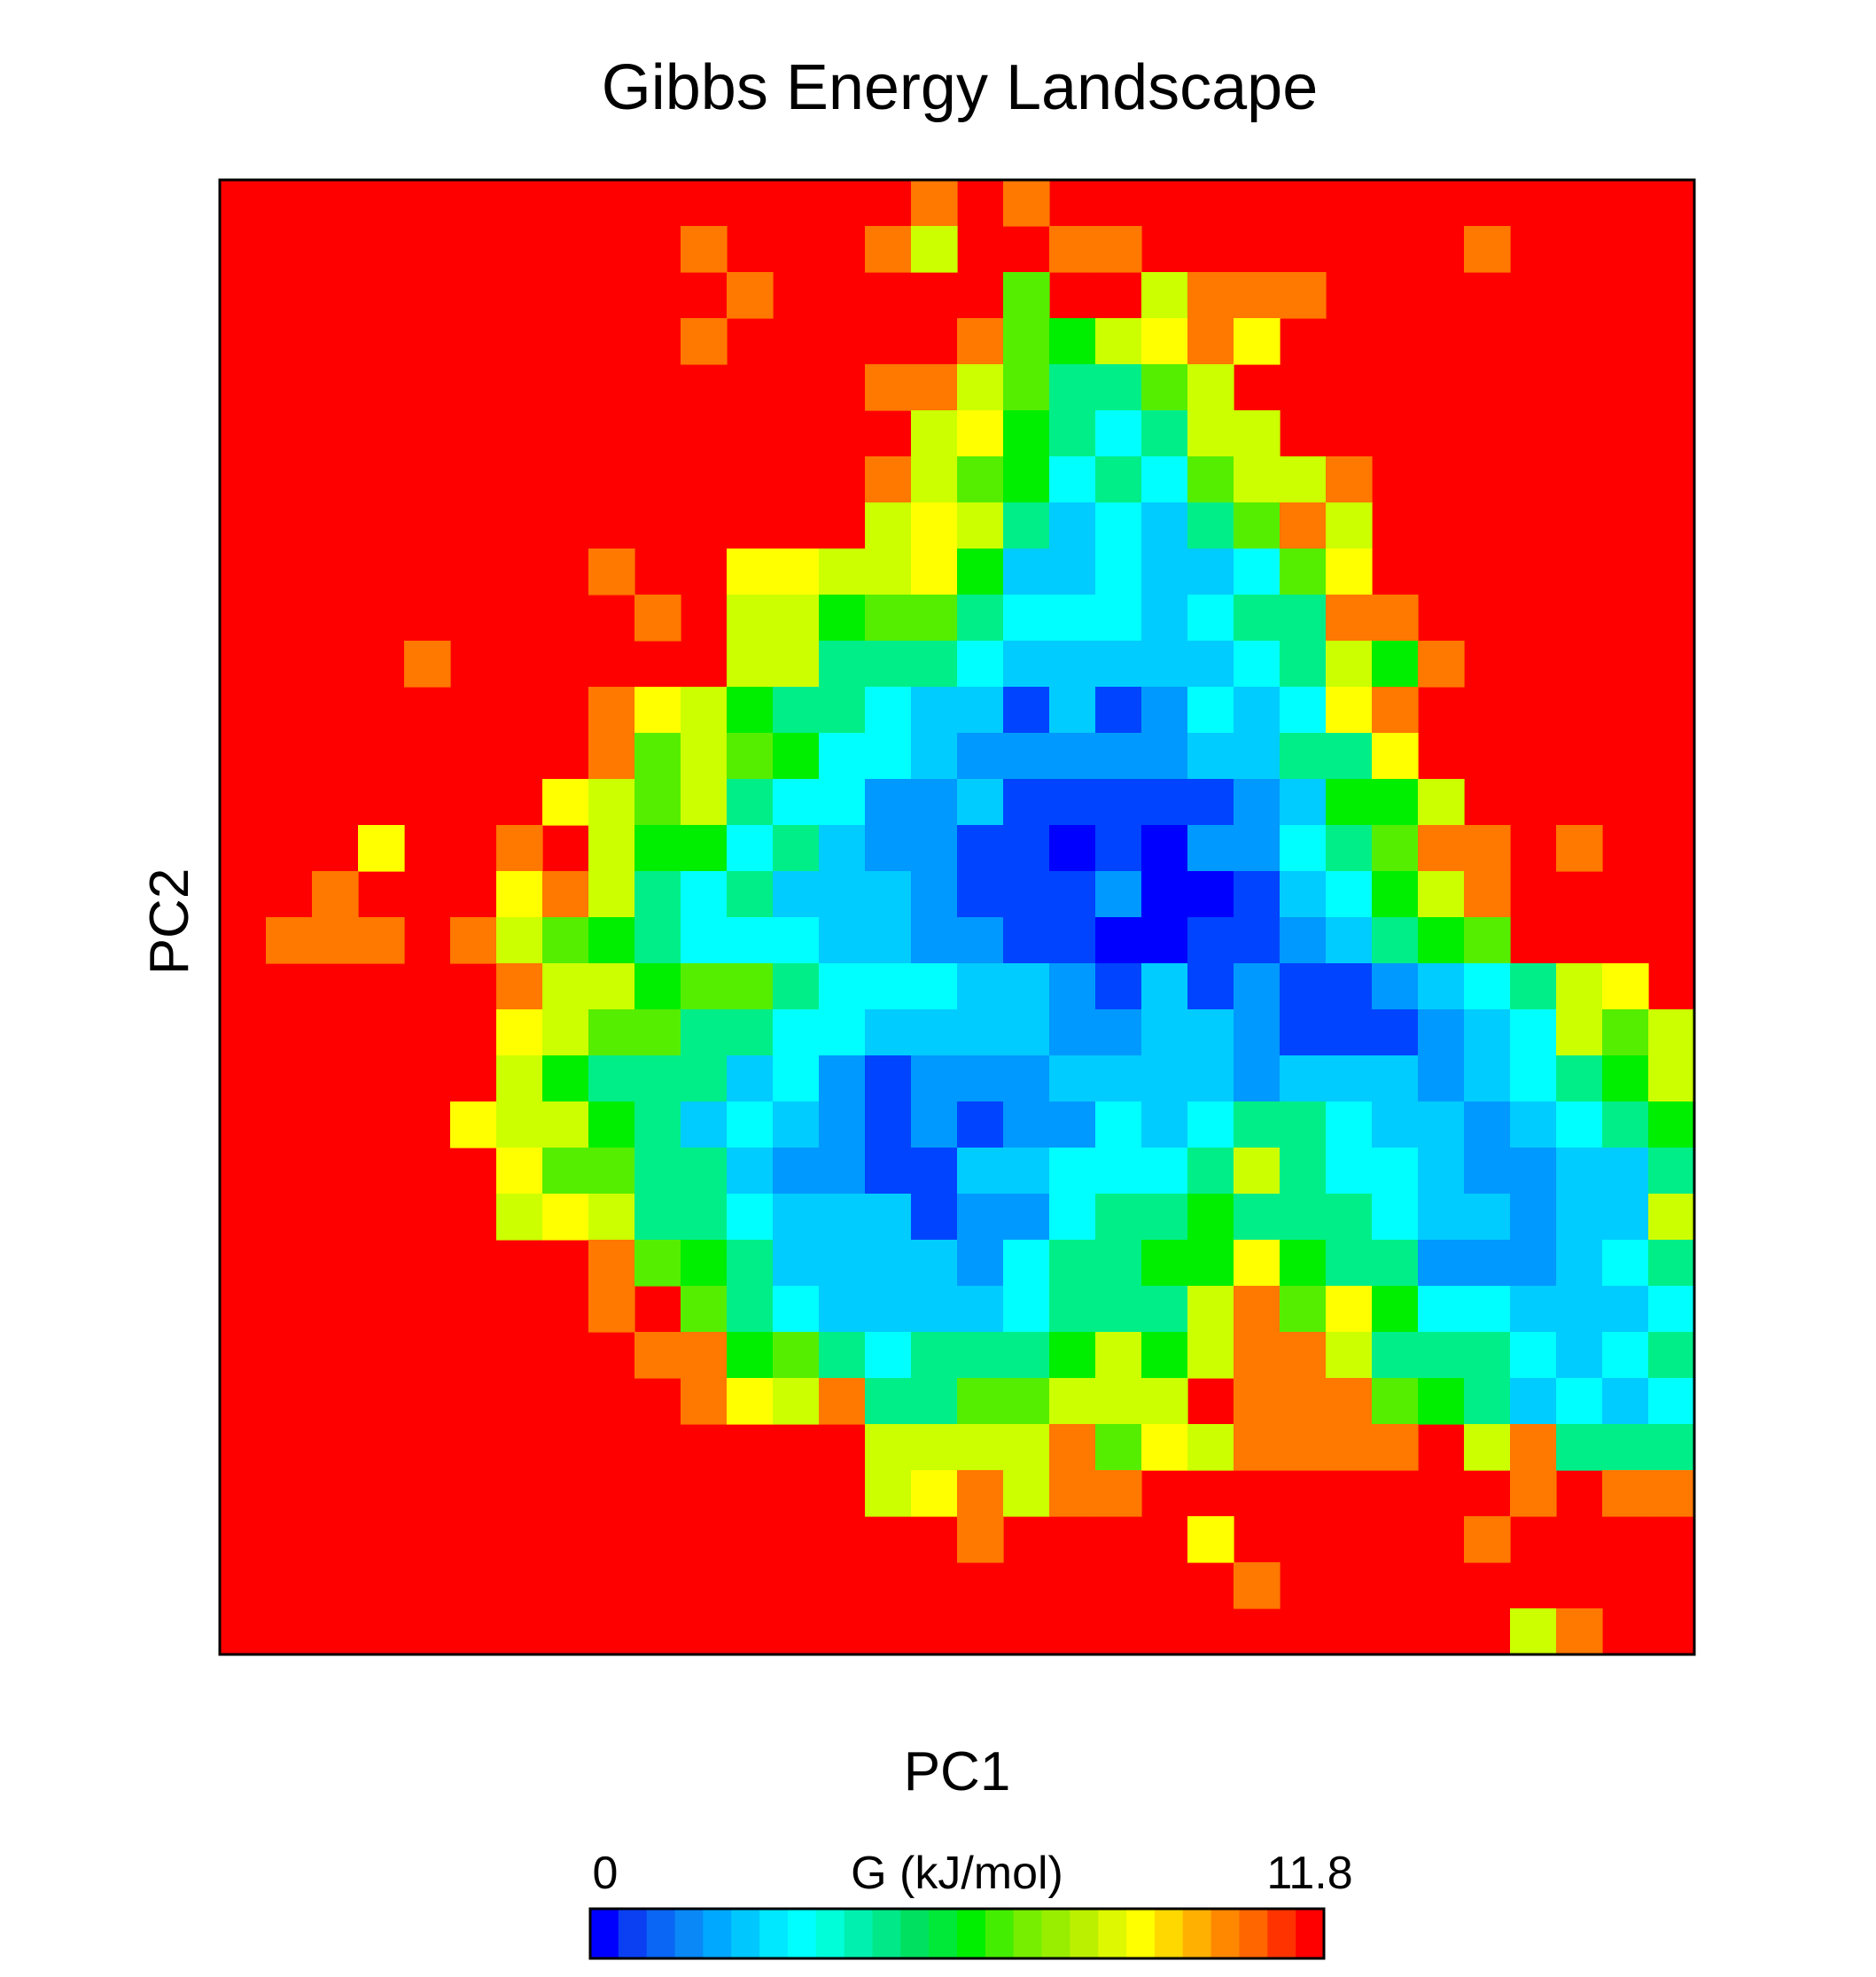 This screenshot has height=1977, width=1876. What do you see at coordinates (960, 87) in the screenshot?
I see `chart-title: Gibbs Energy Landscape` at bounding box center [960, 87].